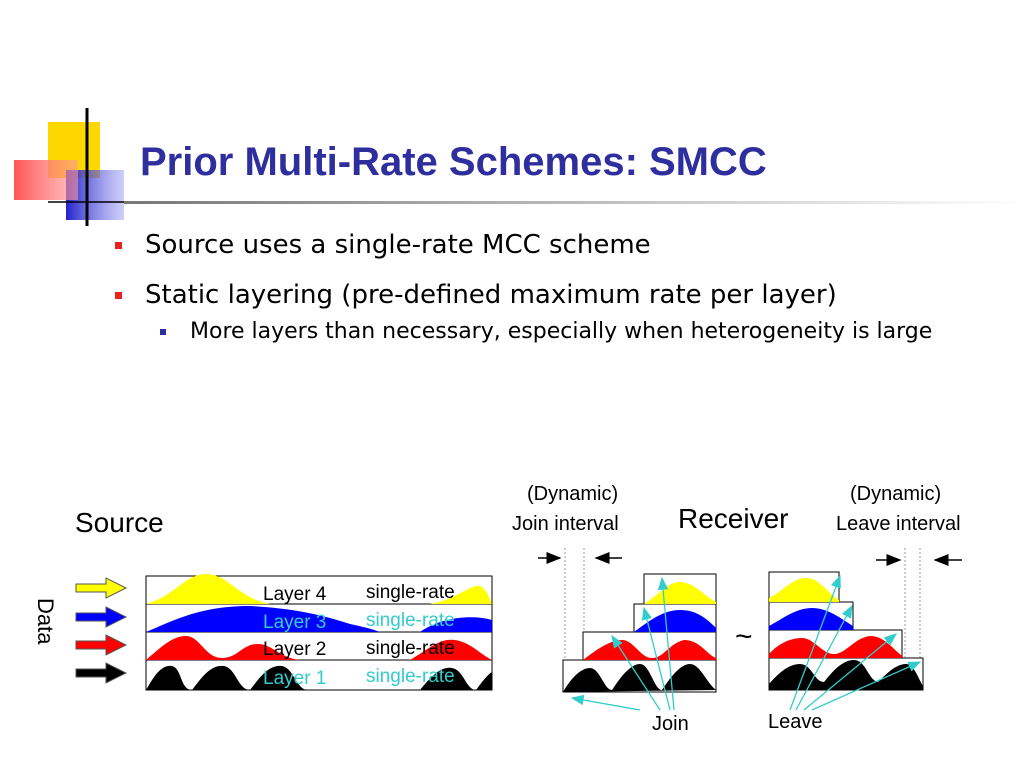 The height and width of the screenshot is (768, 1024). Describe the element at coordinates (670, 724) in the screenshot. I see `join-label: Join` at that location.